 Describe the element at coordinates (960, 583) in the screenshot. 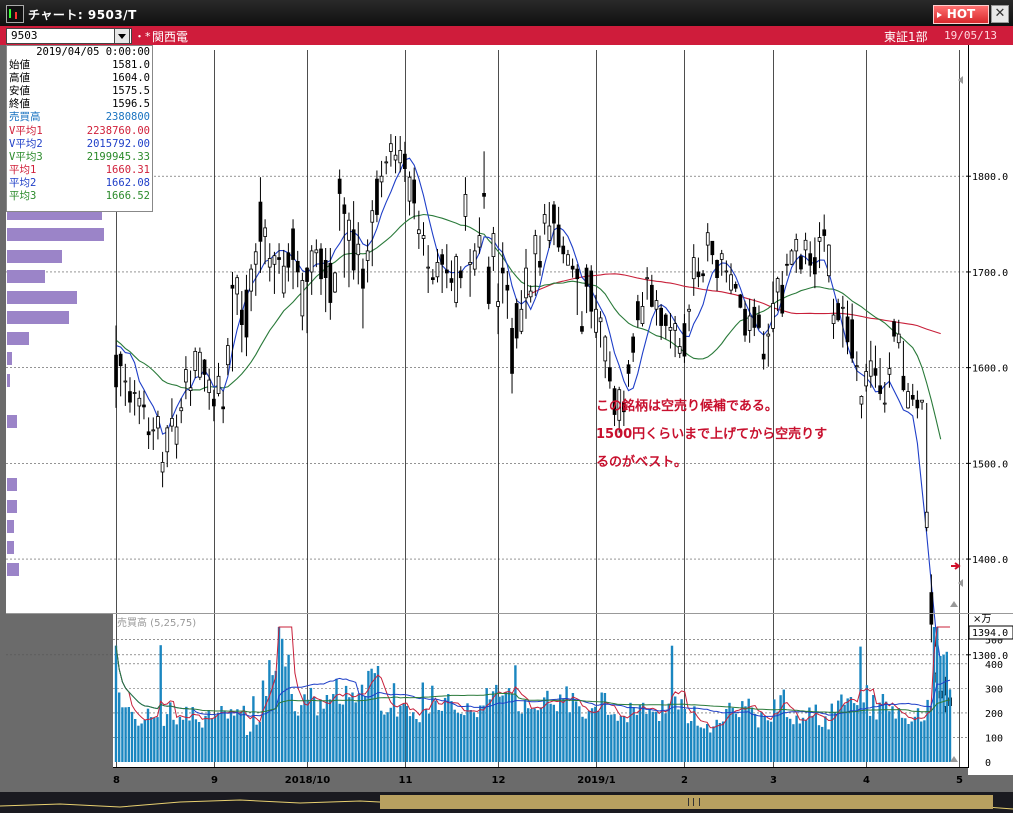

I see `scroll-left-arrow-icon` at that location.